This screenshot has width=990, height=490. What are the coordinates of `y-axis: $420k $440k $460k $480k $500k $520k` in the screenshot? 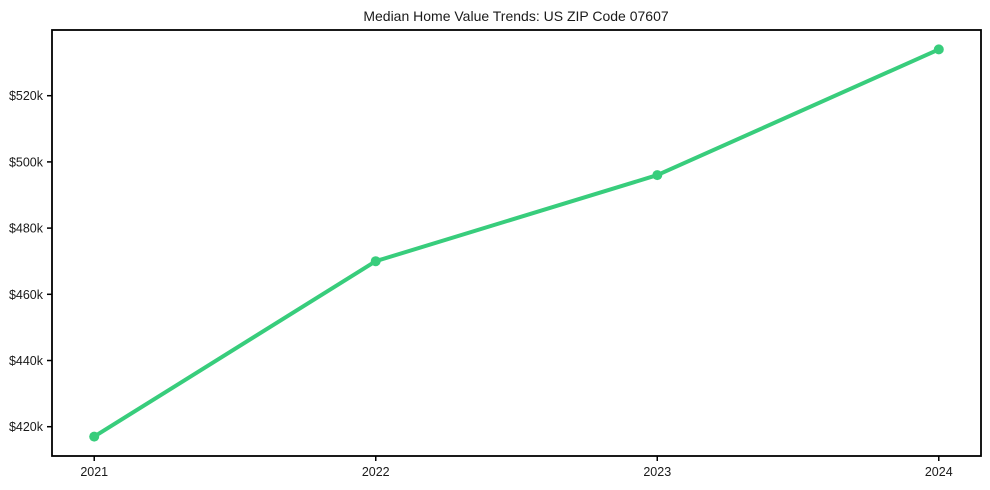 It's located at (30, 261).